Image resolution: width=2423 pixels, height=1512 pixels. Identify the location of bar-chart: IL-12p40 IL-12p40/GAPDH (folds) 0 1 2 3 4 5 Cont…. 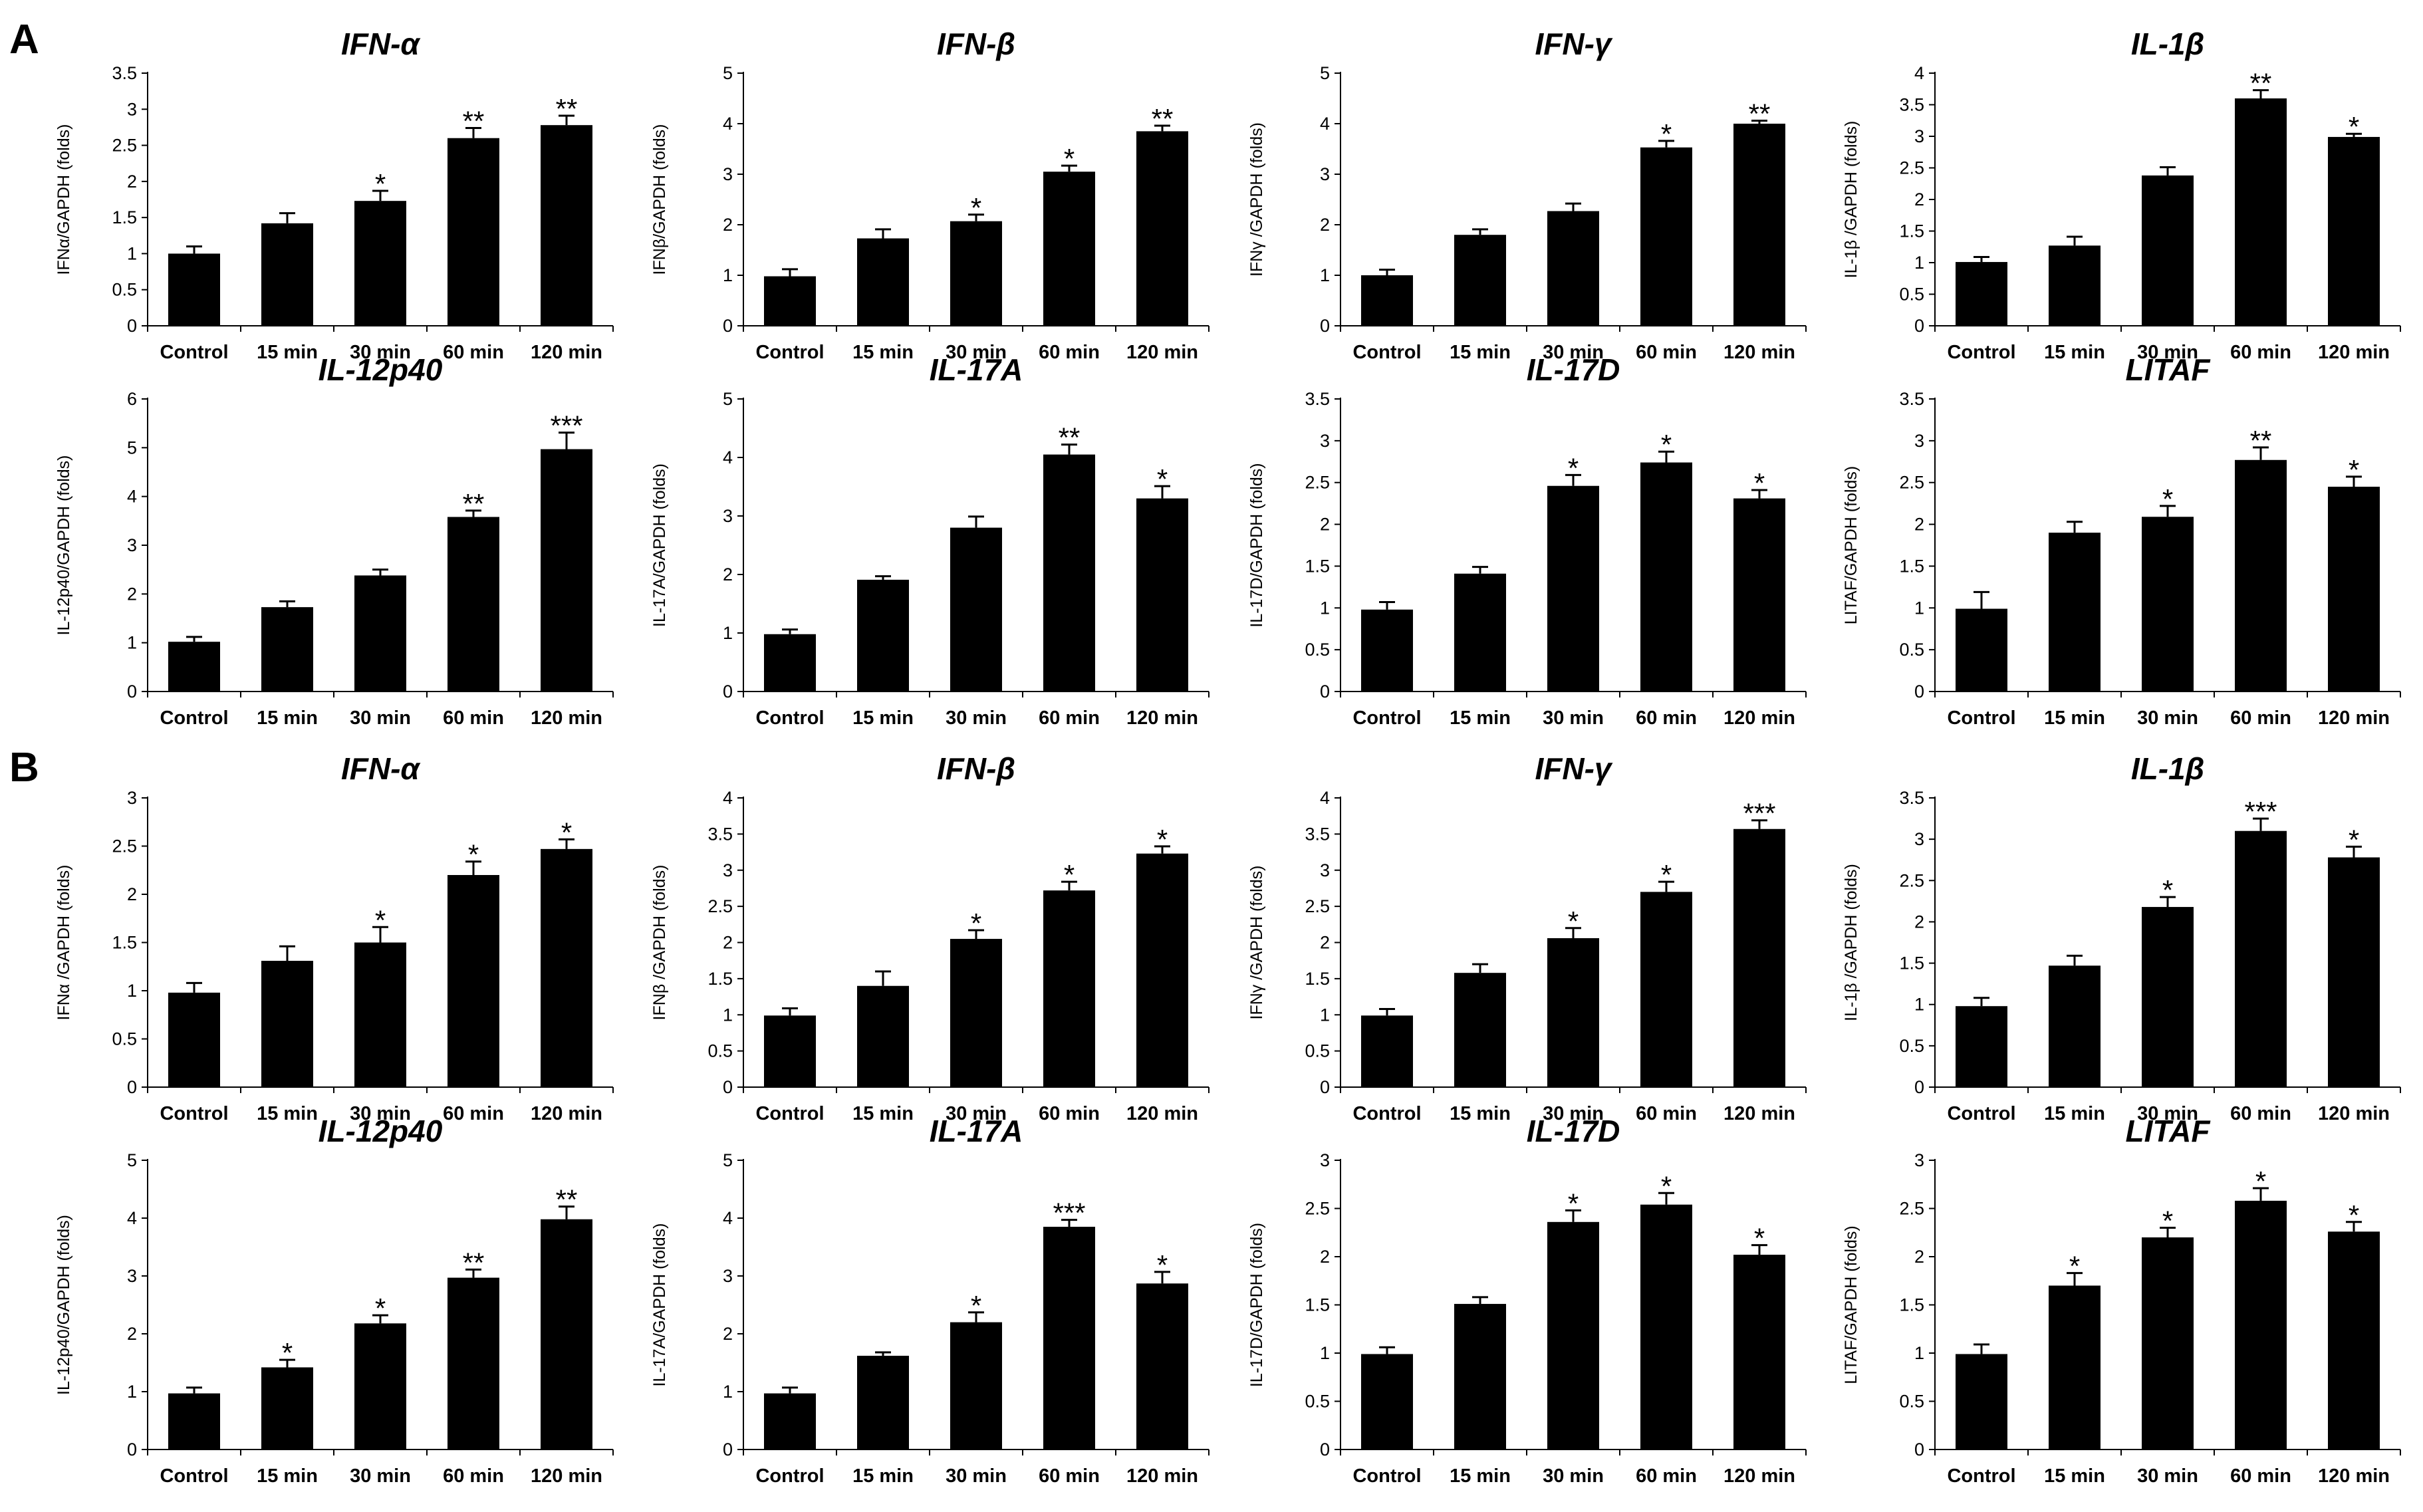
(334, 1300).